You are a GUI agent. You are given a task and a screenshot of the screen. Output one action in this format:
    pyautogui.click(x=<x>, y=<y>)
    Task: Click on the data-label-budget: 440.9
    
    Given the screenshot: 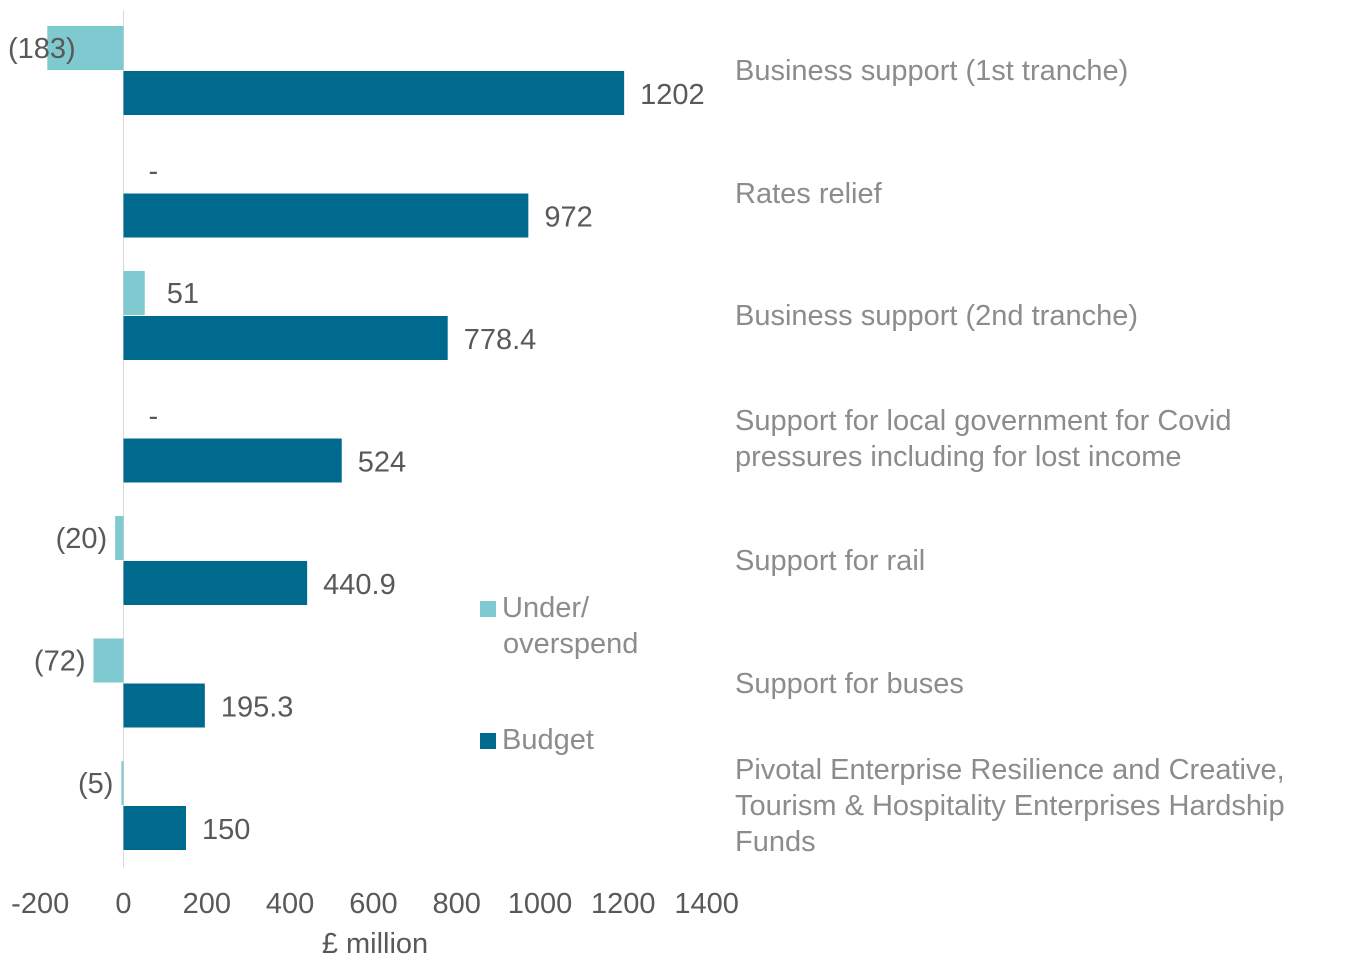 What is the action you would take?
    pyautogui.click(x=359, y=585)
    